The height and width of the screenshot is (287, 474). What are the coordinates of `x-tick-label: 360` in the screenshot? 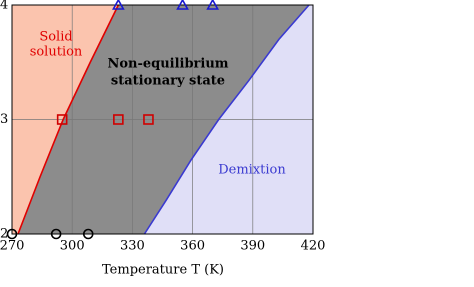 It's located at (192, 246).